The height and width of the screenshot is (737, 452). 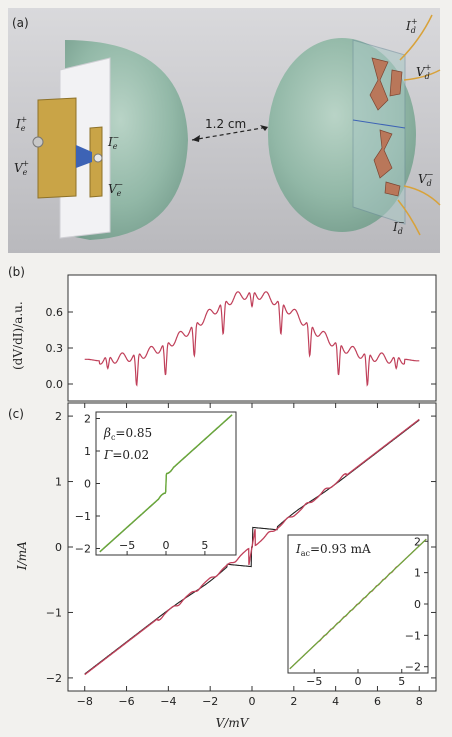 What do you see at coordinates (379, 124) in the screenshot?
I see `right-chip-midline` at bounding box center [379, 124].